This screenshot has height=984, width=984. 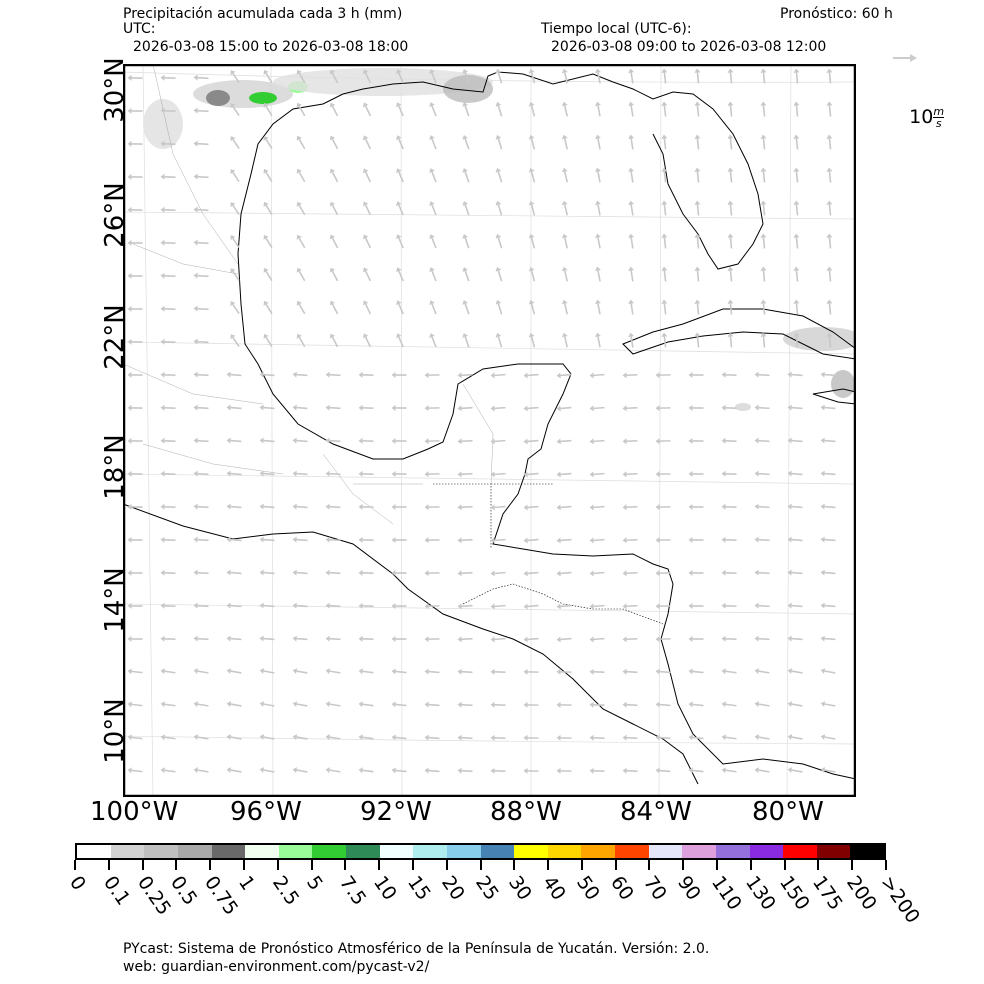 I want to click on colorbar-label: 40, so click(x=554, y=888).